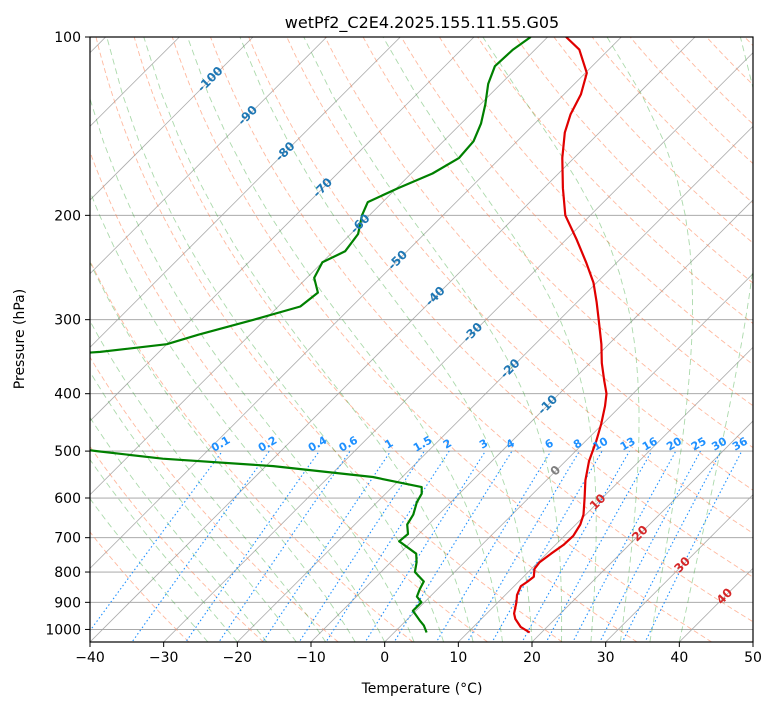 Image resolution: width=775 pixels, height=708 pixels. I want to click on x-axis-label: Temperature (°C), so click(422, 689).